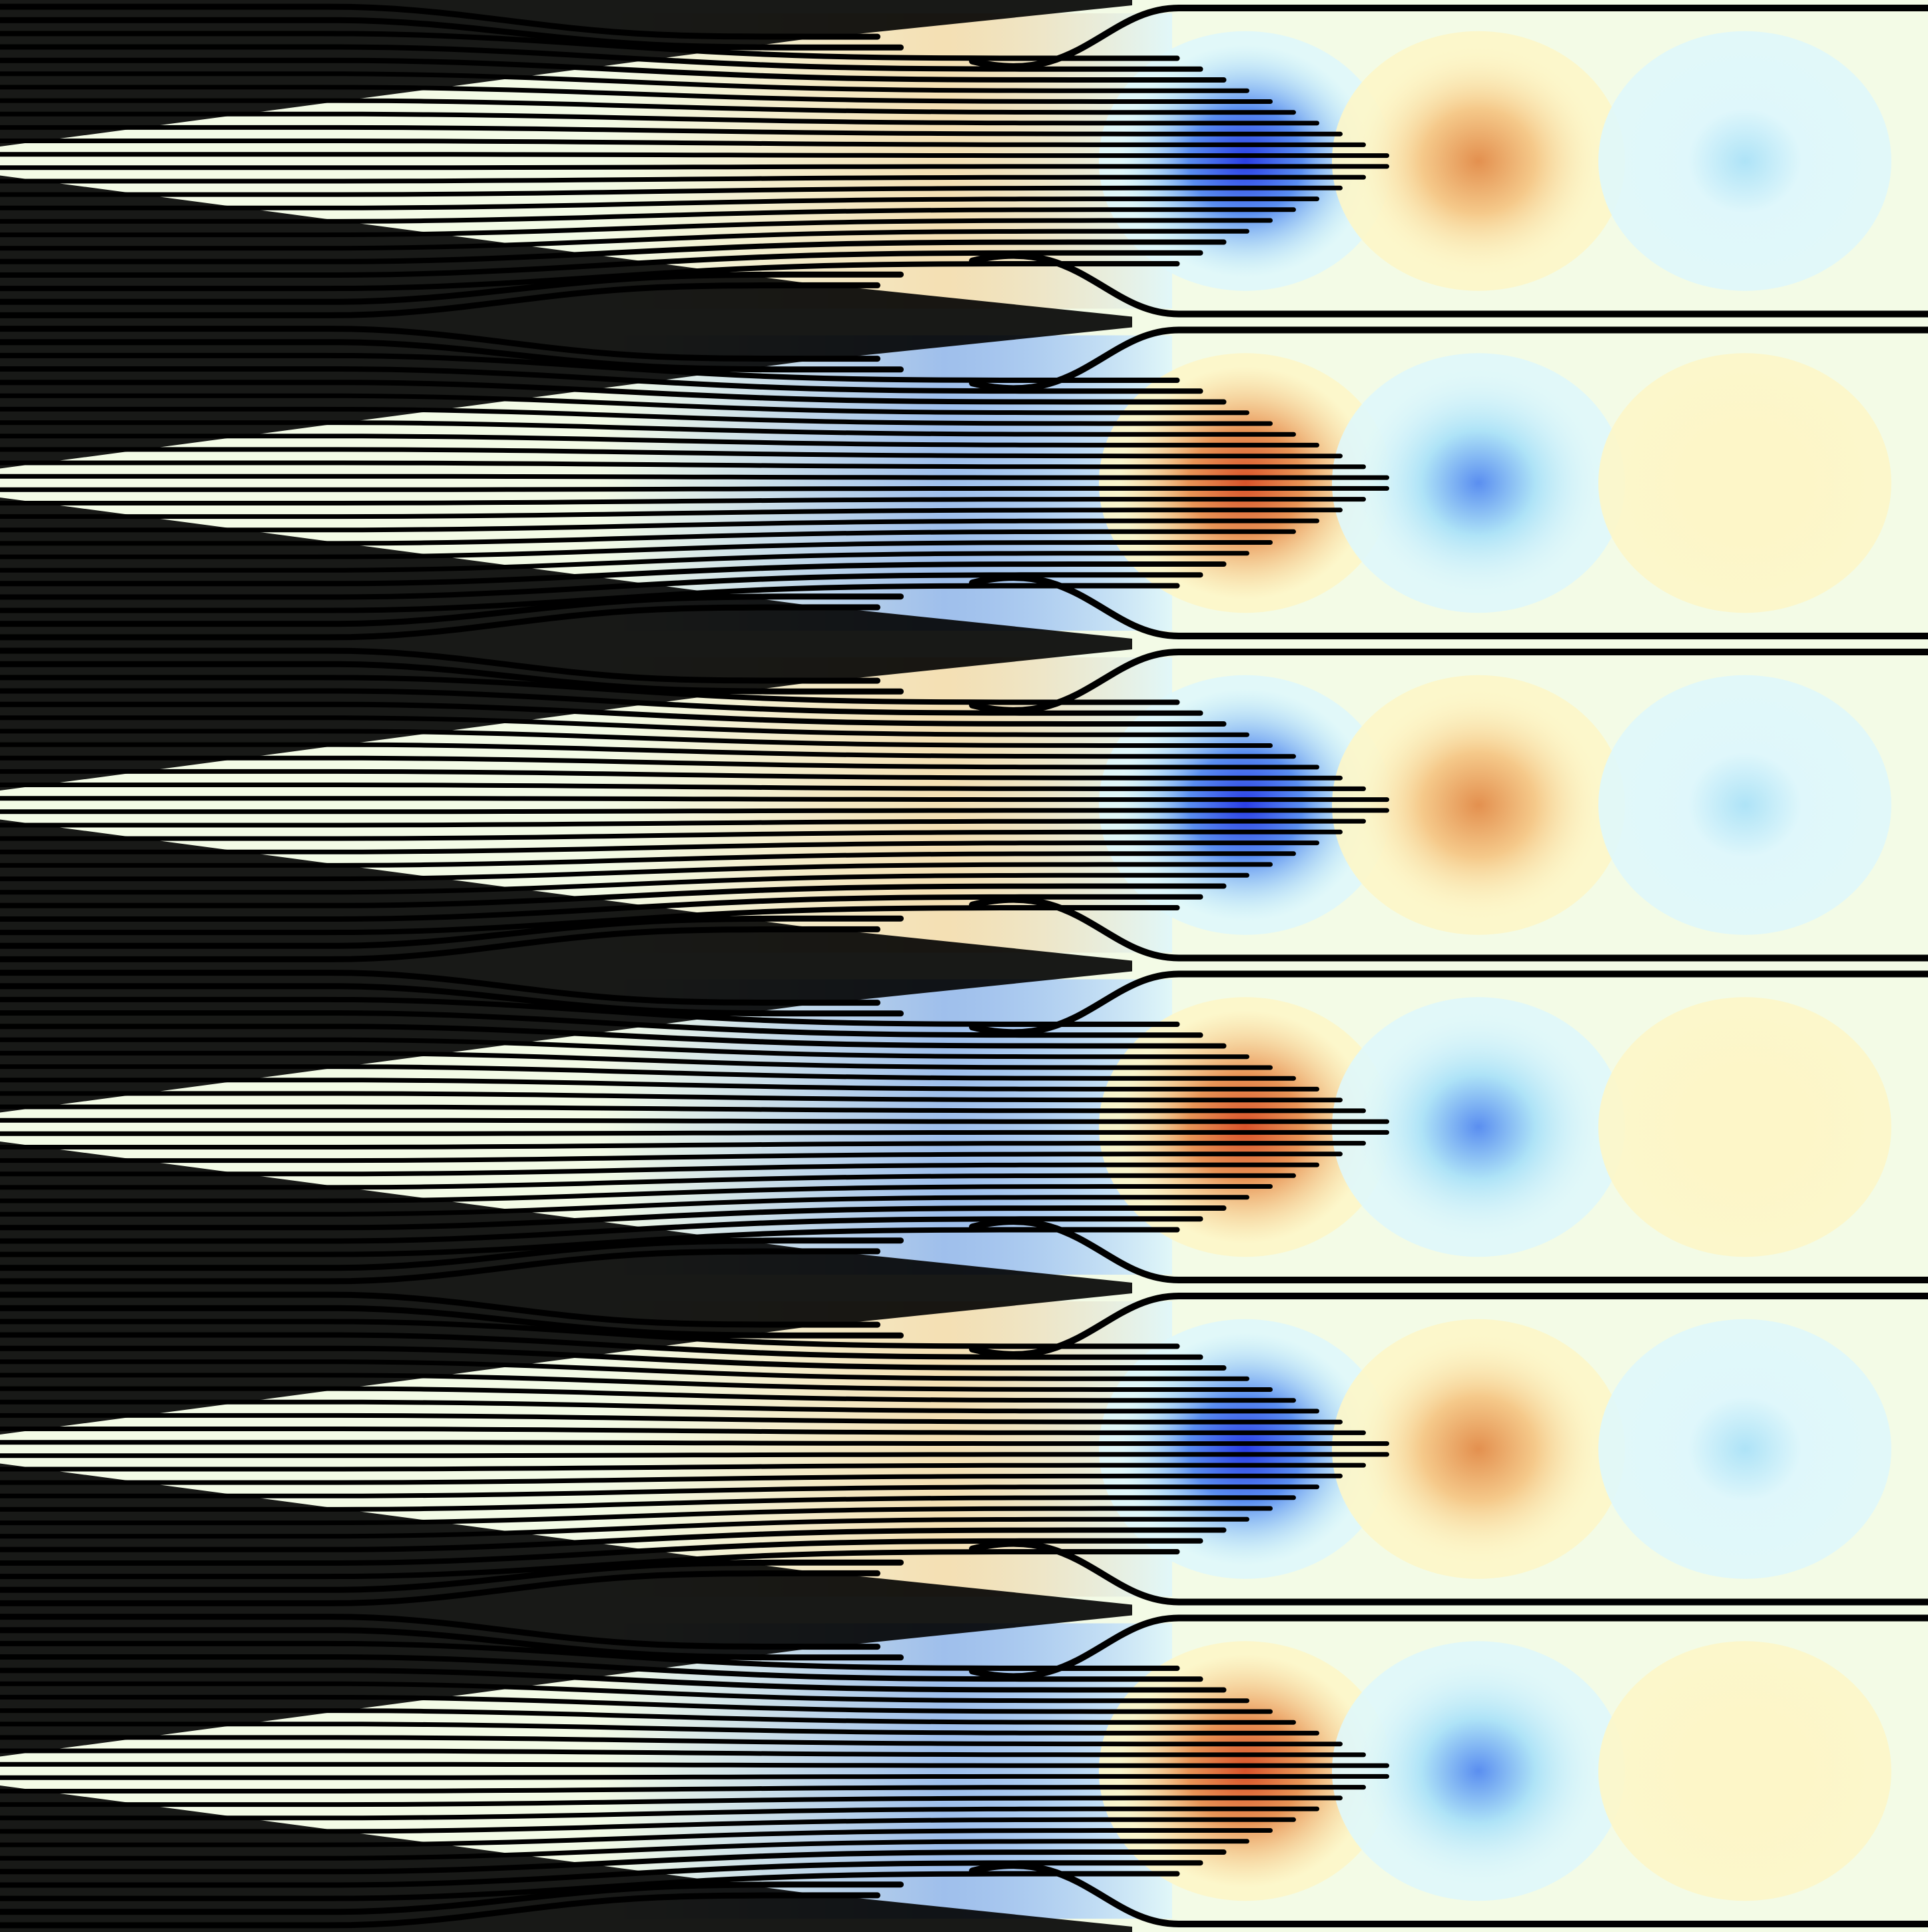 The image size is (1928, 1932). Describe the element at coordinates (1263, 1127) in the screenshot. I see `channel-field` at that location.